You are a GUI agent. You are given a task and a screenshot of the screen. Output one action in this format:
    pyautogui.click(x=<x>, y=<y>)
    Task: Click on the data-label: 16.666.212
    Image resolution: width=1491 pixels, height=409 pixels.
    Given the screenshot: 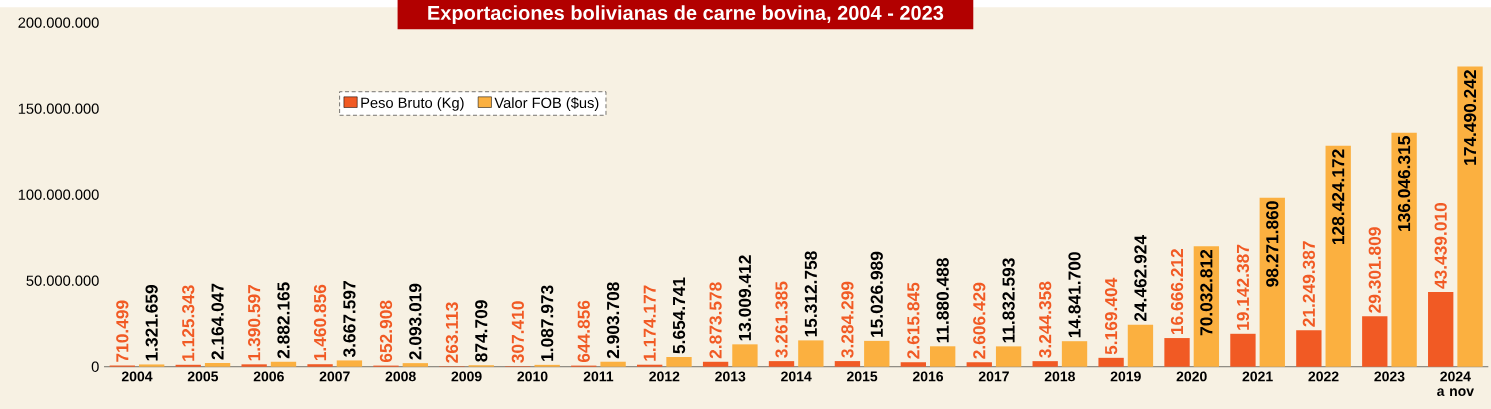 What is the action you would take?
    pyautogui.click(x=1177, y=291)
    